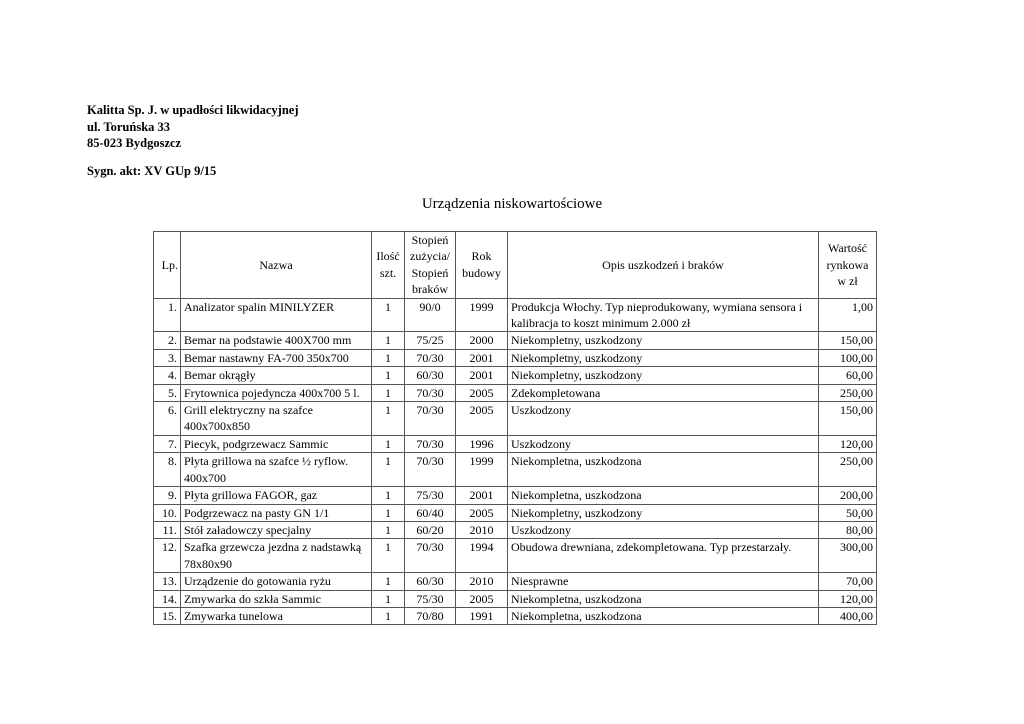  I want to click on market-value: 80,00, so click(847, 530).